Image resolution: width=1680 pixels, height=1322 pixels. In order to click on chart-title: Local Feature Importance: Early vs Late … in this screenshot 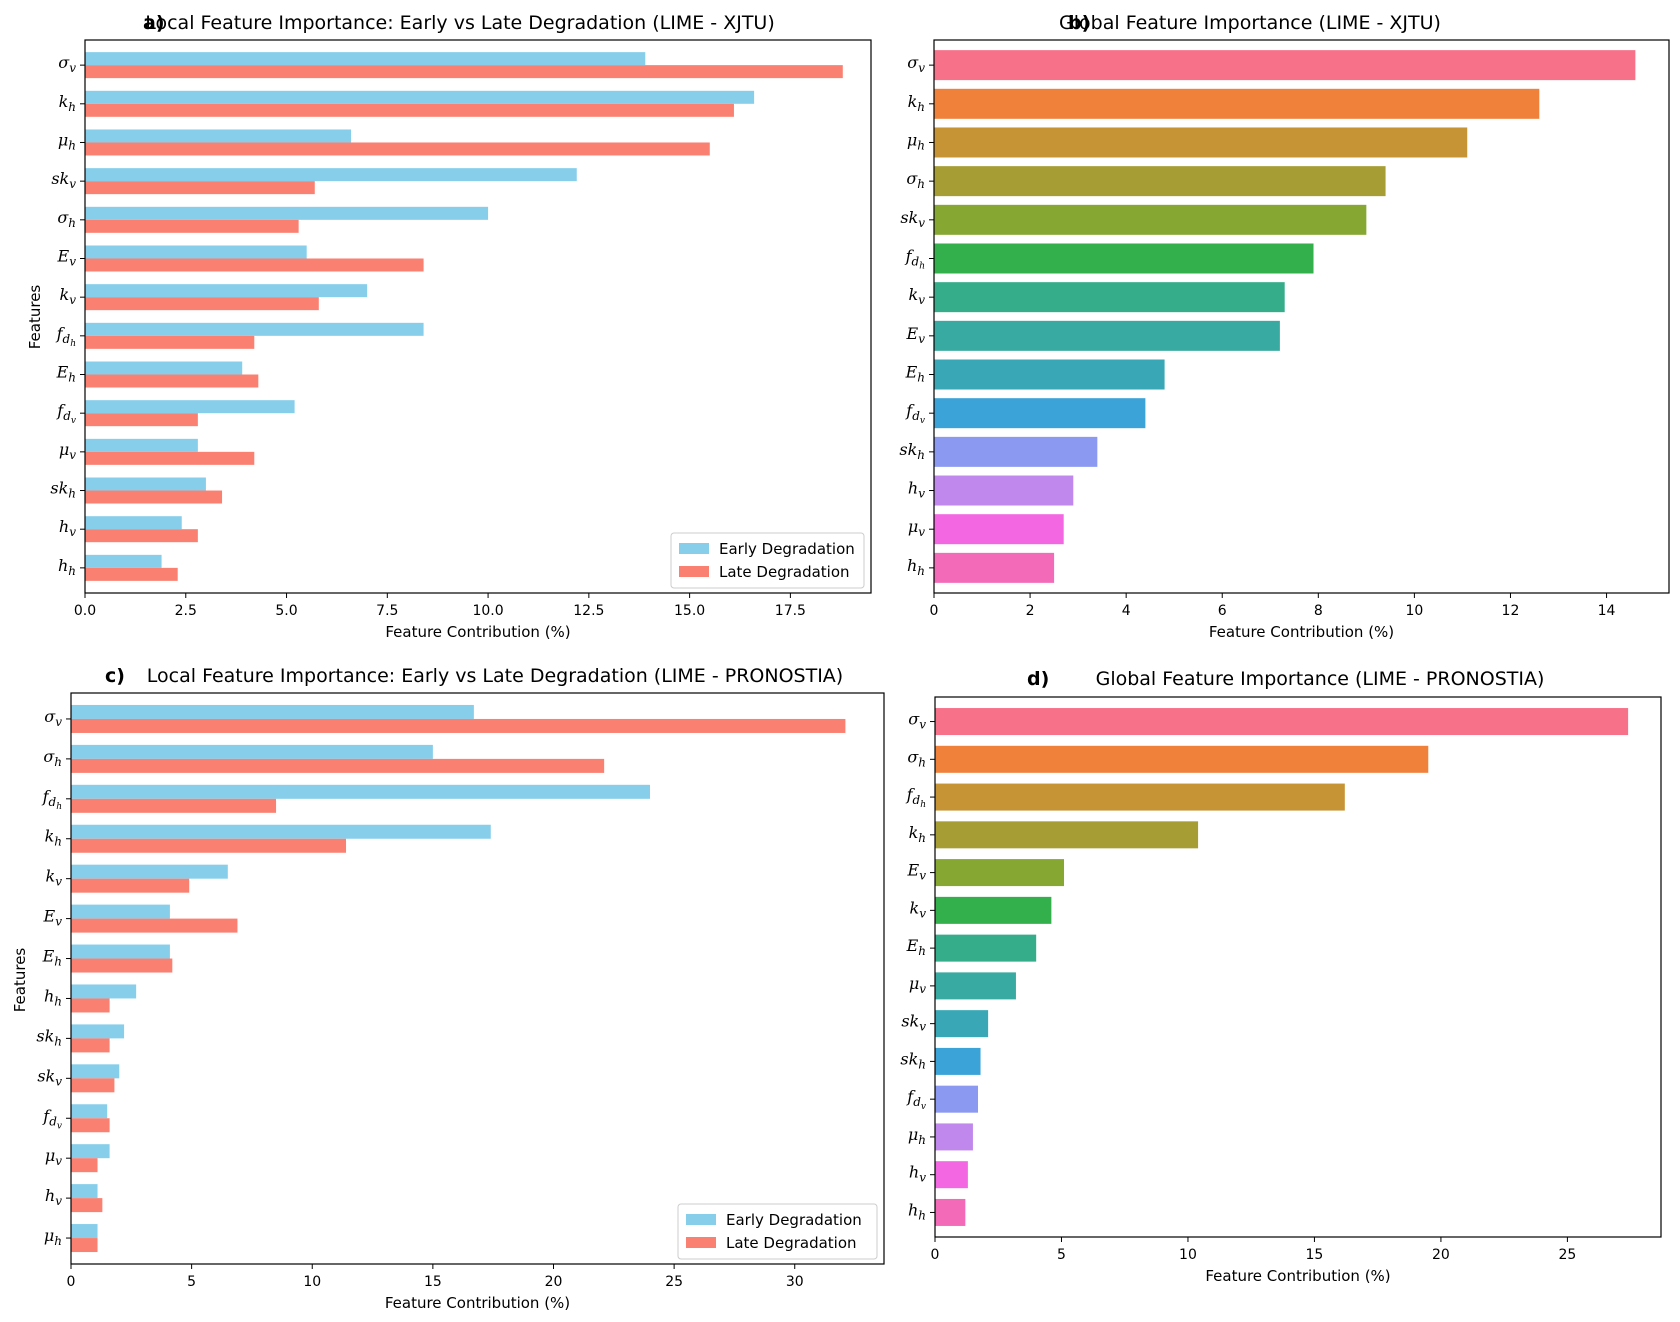, I will do `click(460, 23)`.